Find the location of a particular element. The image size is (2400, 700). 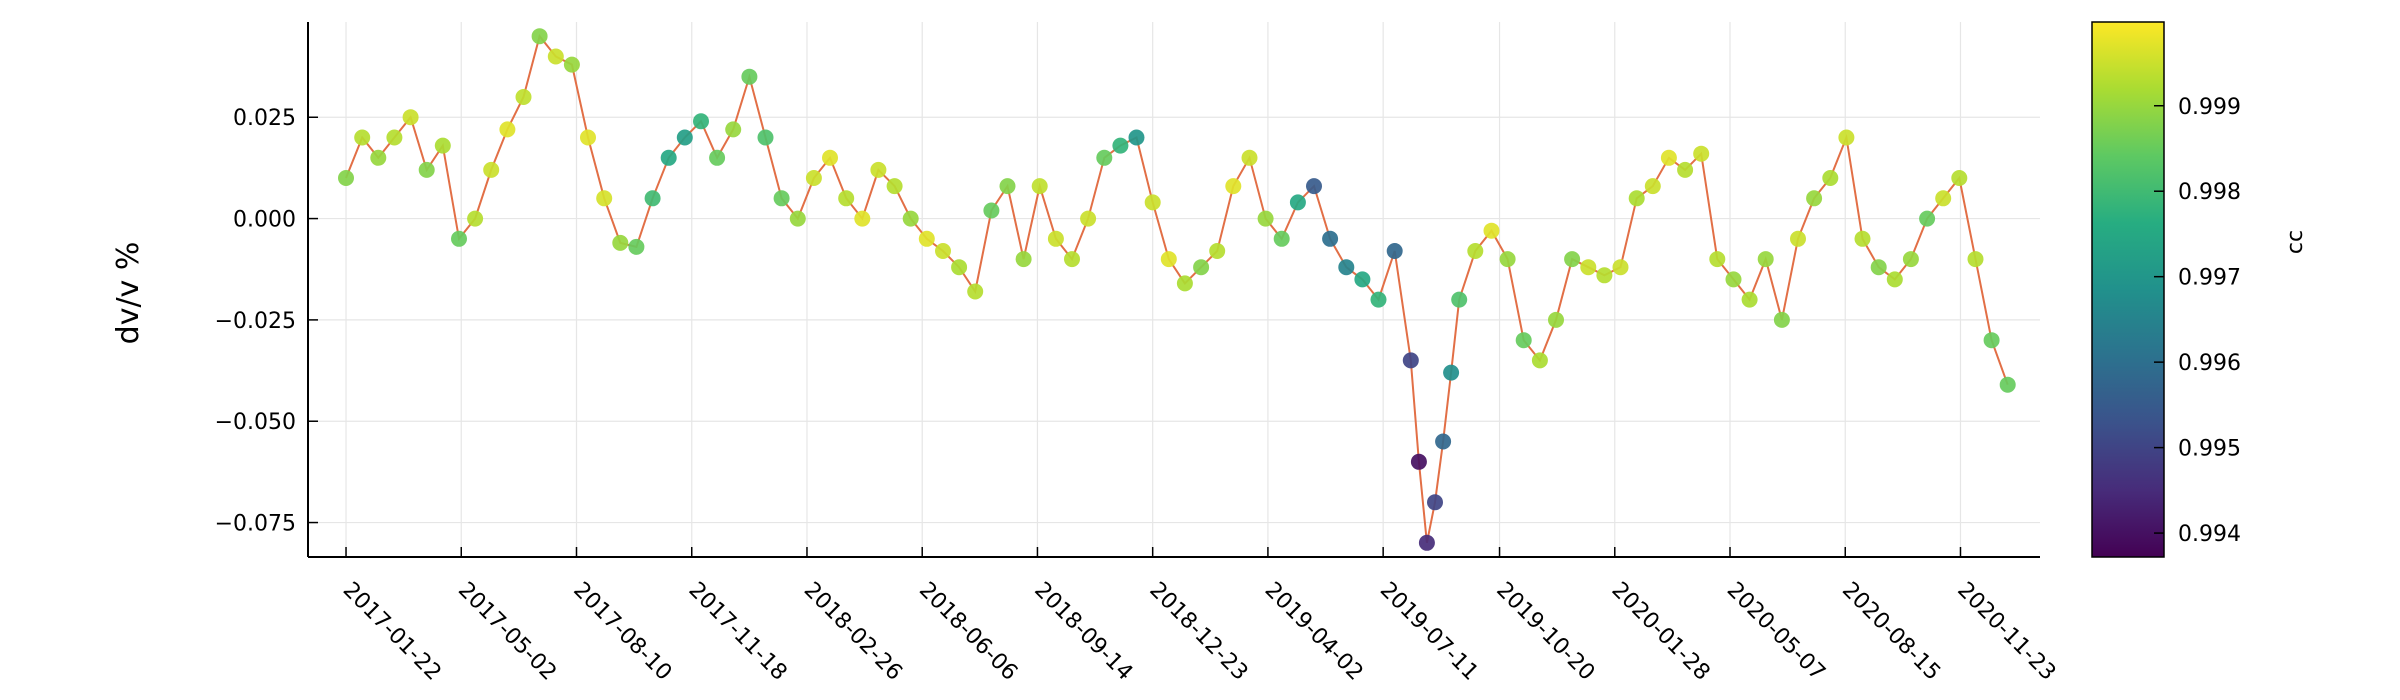

x-tick-label: 2017-11-18 is located at coordinates (737, 632).